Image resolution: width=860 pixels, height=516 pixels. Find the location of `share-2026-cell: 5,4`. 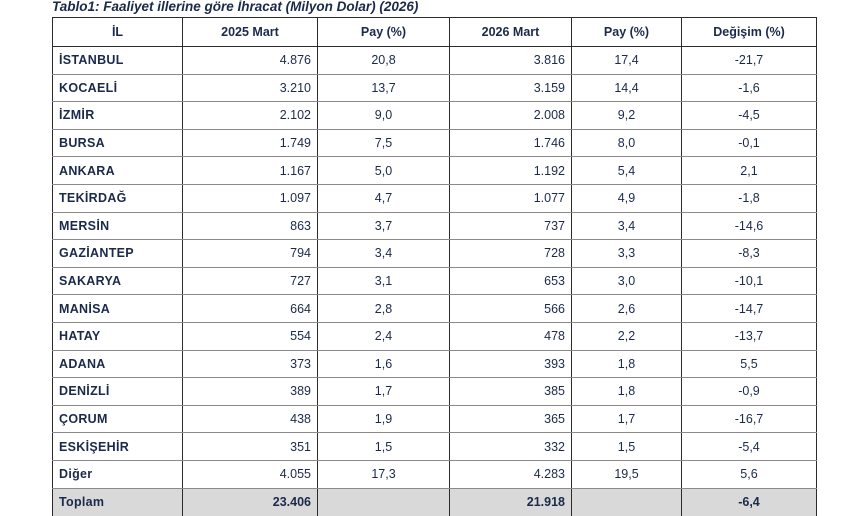

share-2026-cell: 5,4 is located at coordinates (626, 170).